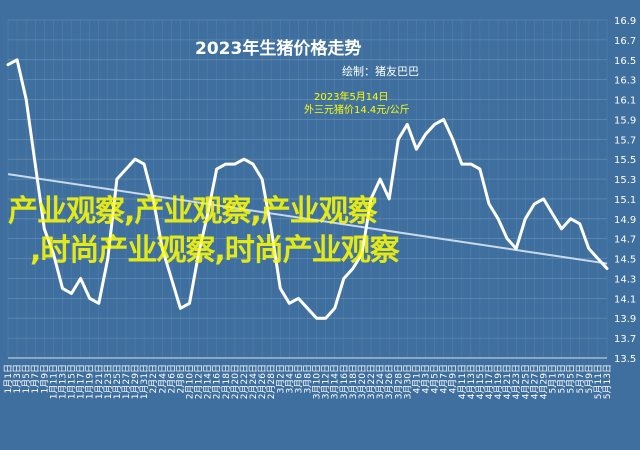  What do you see at coordinates (425, 378) in the screenshot?
I see `x-tick-label: 4月3日` at bounding box center [425, 378].